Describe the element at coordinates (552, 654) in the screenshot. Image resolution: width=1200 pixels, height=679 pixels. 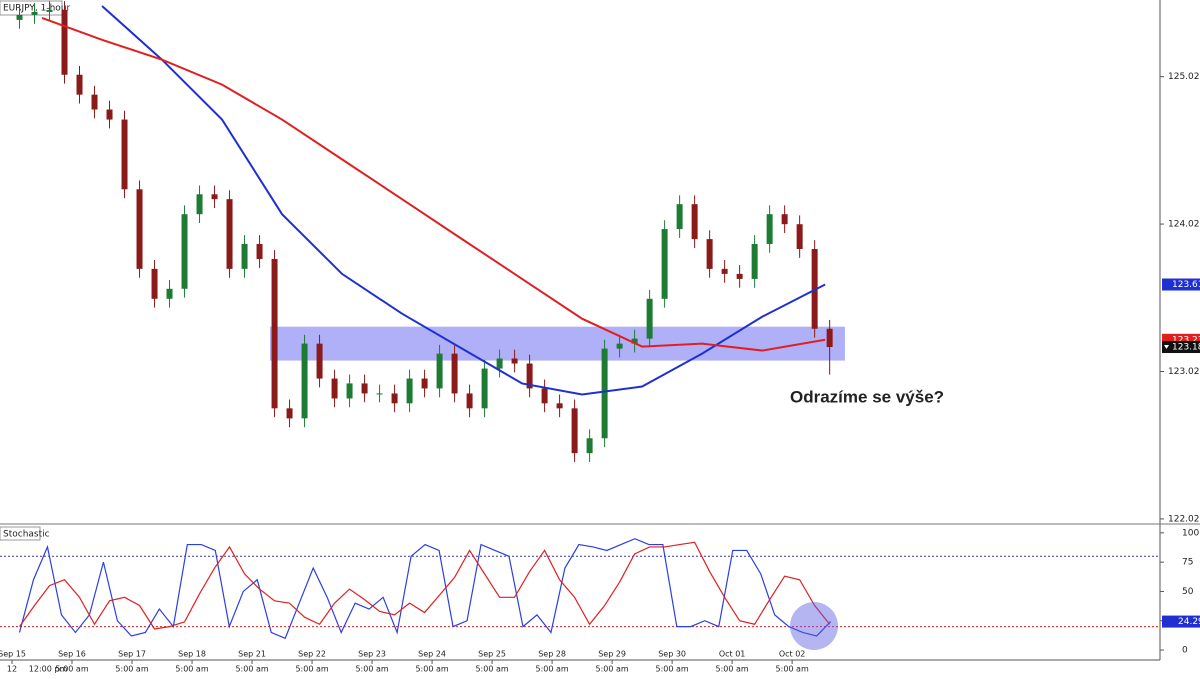
I see `x-tick-label: Sep 28` at that location.